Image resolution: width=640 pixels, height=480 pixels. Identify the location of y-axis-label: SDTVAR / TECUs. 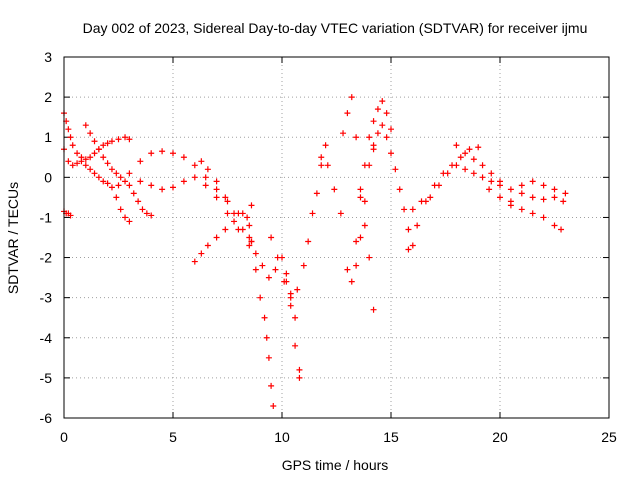
(13, 238).